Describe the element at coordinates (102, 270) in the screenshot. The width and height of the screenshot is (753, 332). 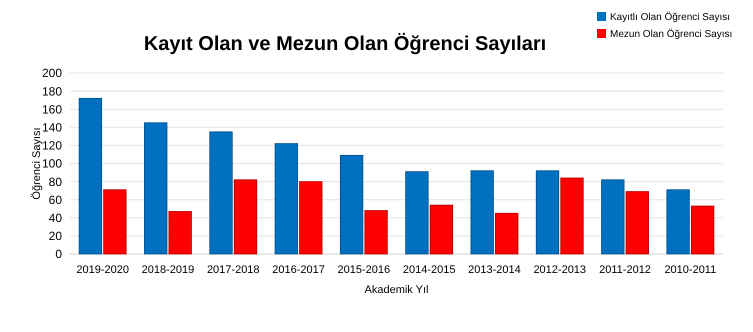
I see `x-tick-label: 2019-2020` at that location.